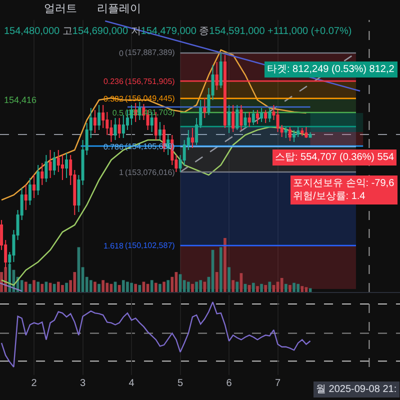  What do you see at coordinates (83, 383) in the screenshot?
I see `x-tick-label: 3` at bounding box center [83, 383].